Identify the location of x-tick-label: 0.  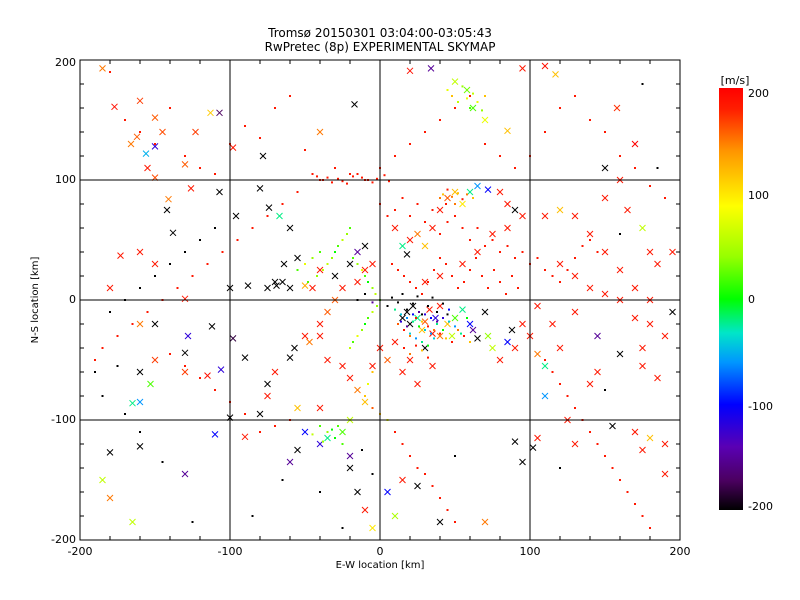
(380, 551).